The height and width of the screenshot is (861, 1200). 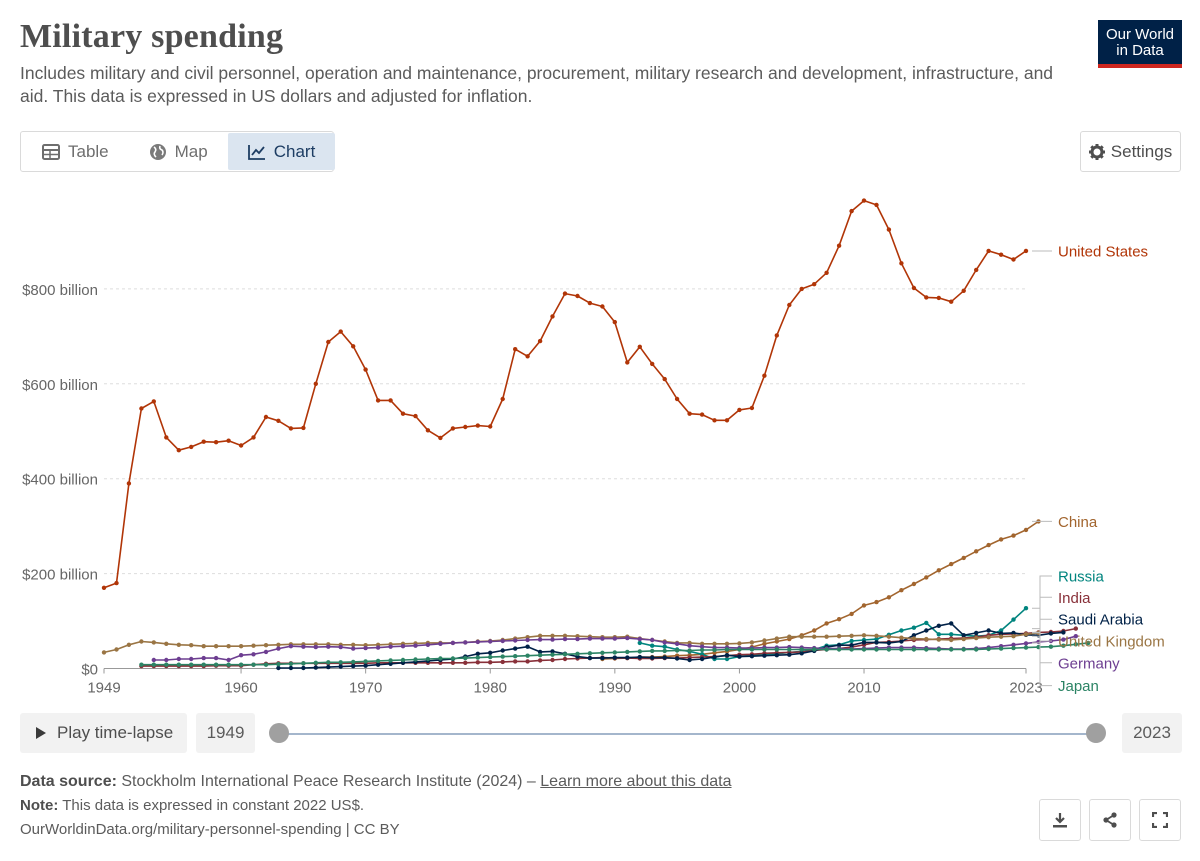 I want to click on end-year-box: 2023, so click(x=1152, y=733).